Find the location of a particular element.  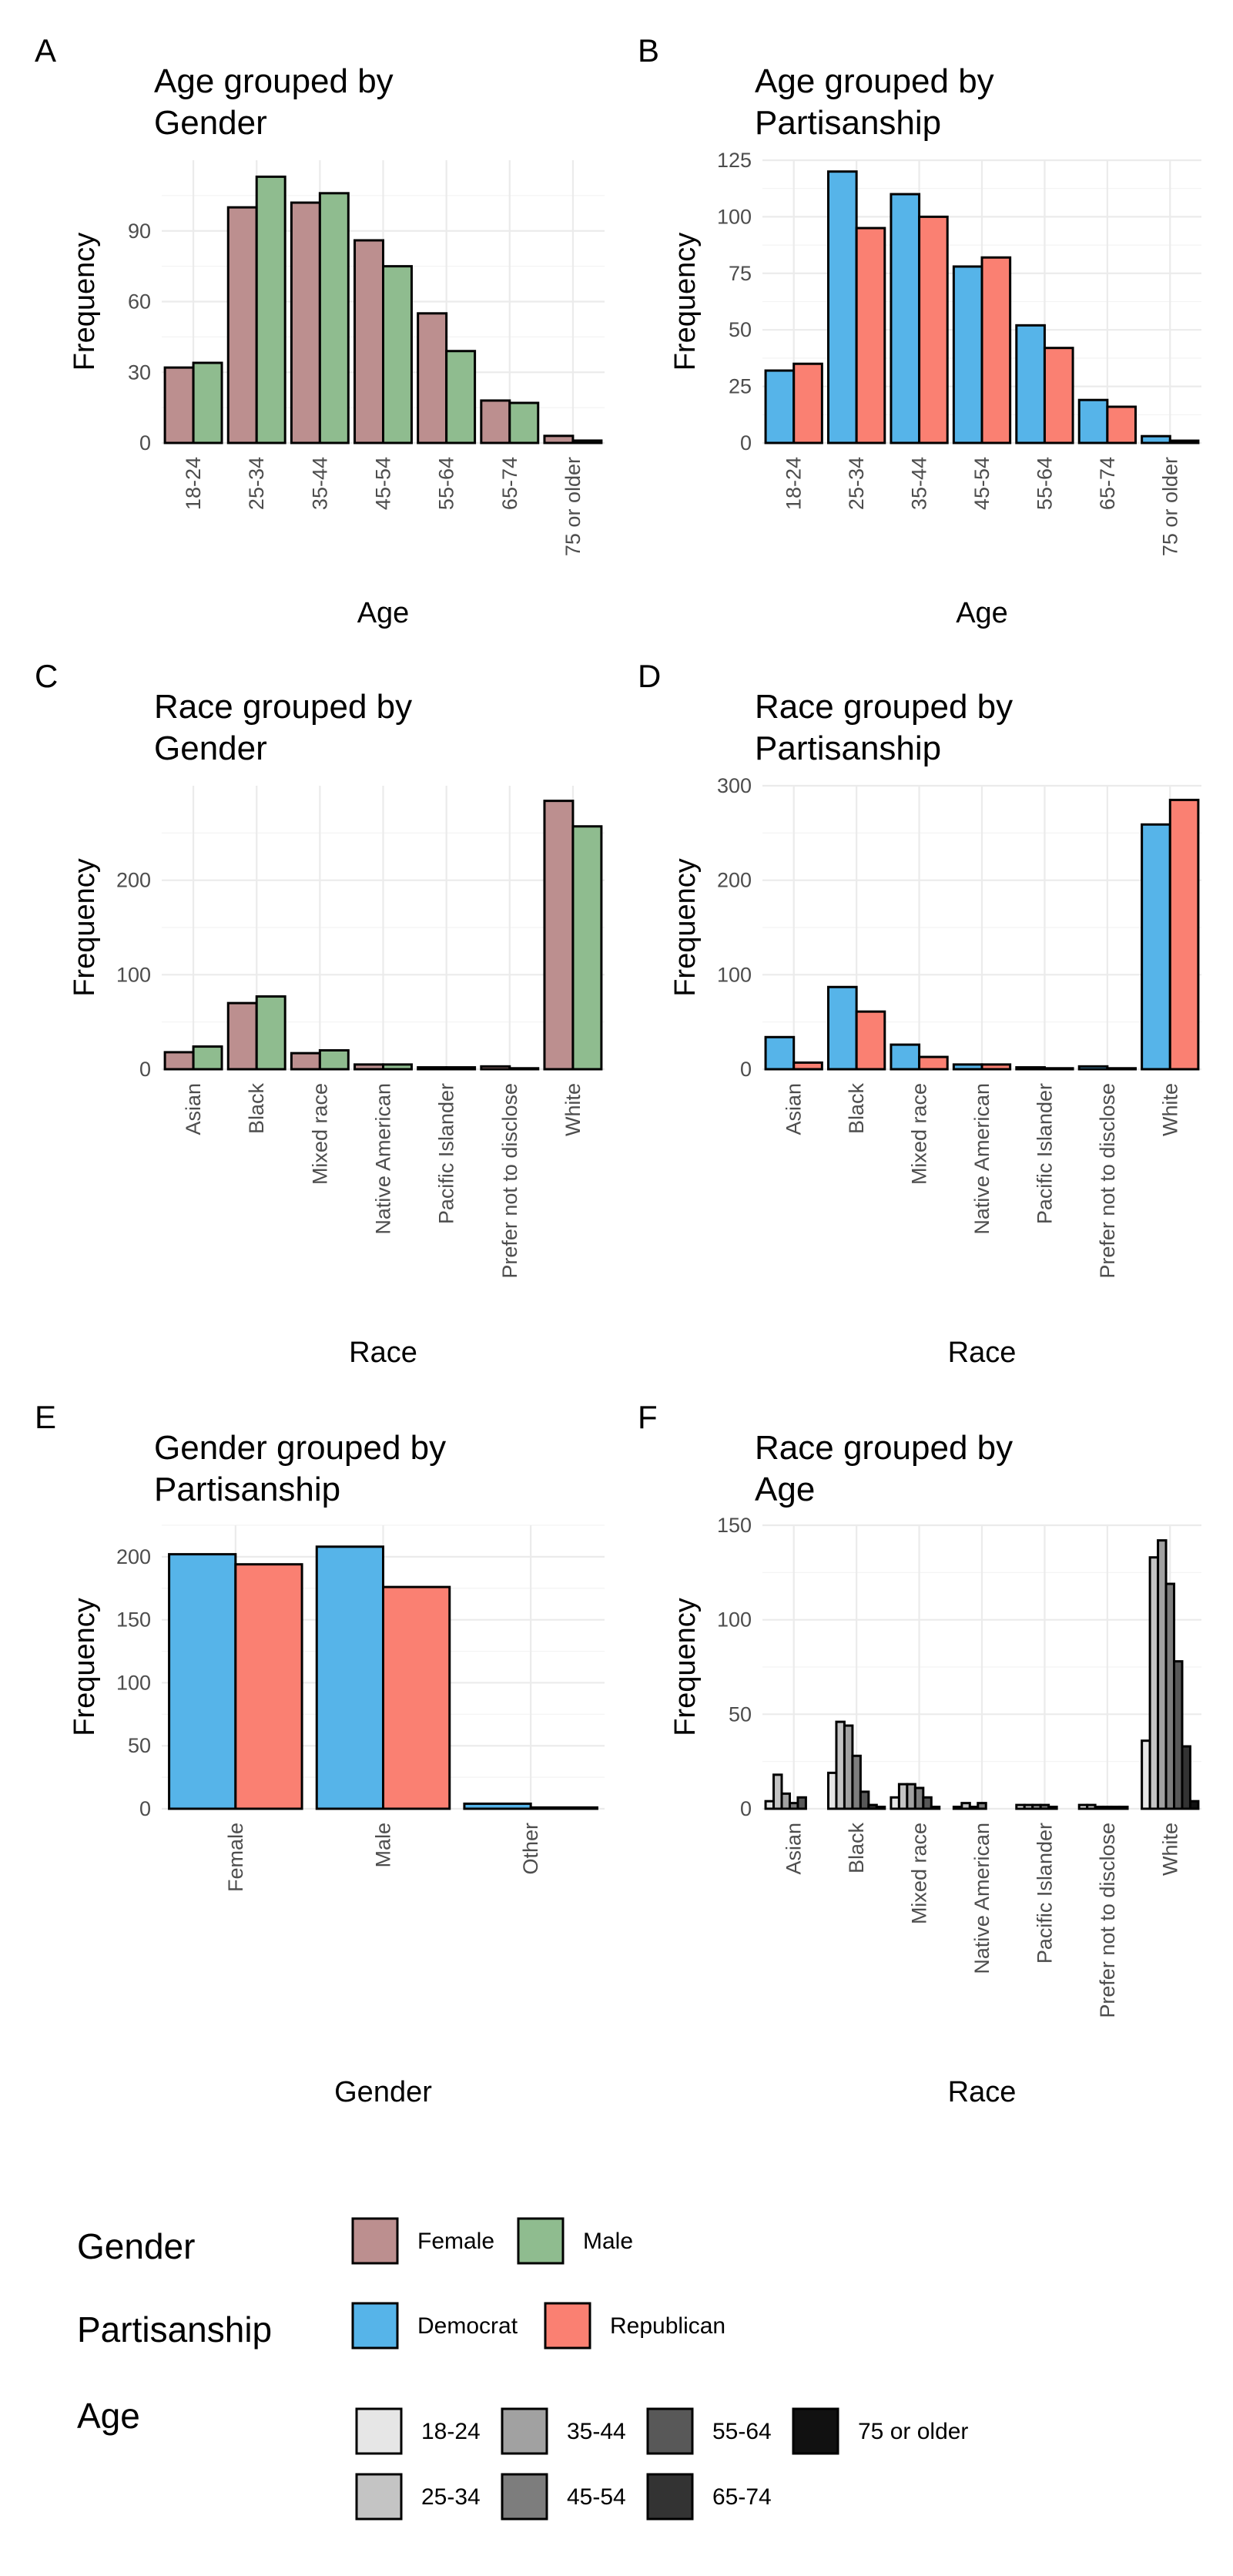

y-tick-label: 300 is located at coordinates (734, 785).